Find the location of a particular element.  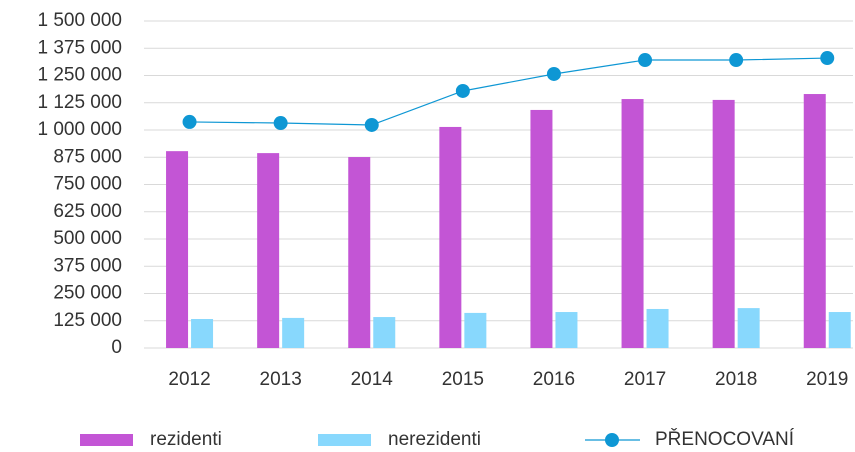

y-tick-label: 1 000 000 is located at coordinates (79, 129).